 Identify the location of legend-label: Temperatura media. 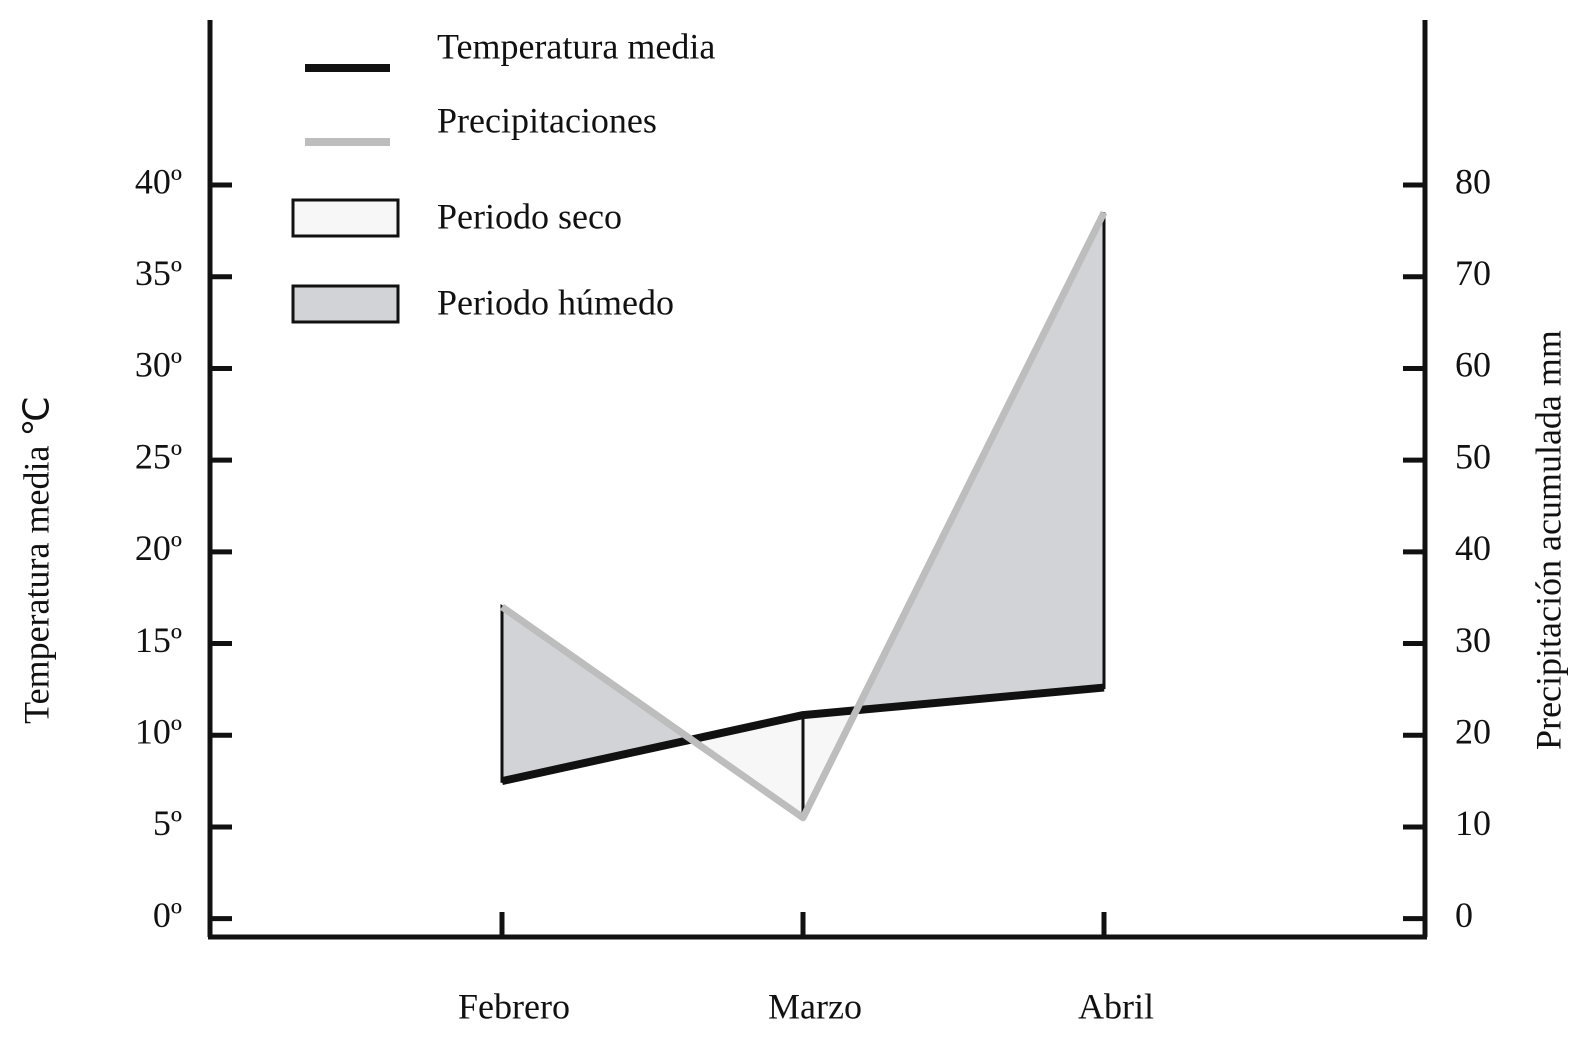
(576, 46).